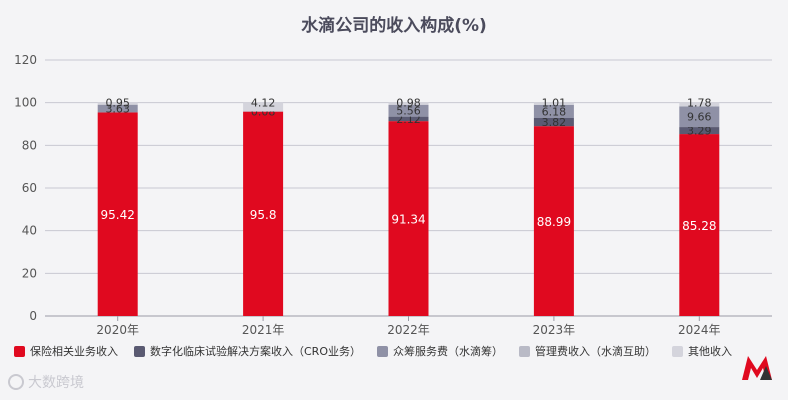 The image size is (788, 400). I want to click on y-axis: 0 20 40 60 80 100 120, so click(25, 188).